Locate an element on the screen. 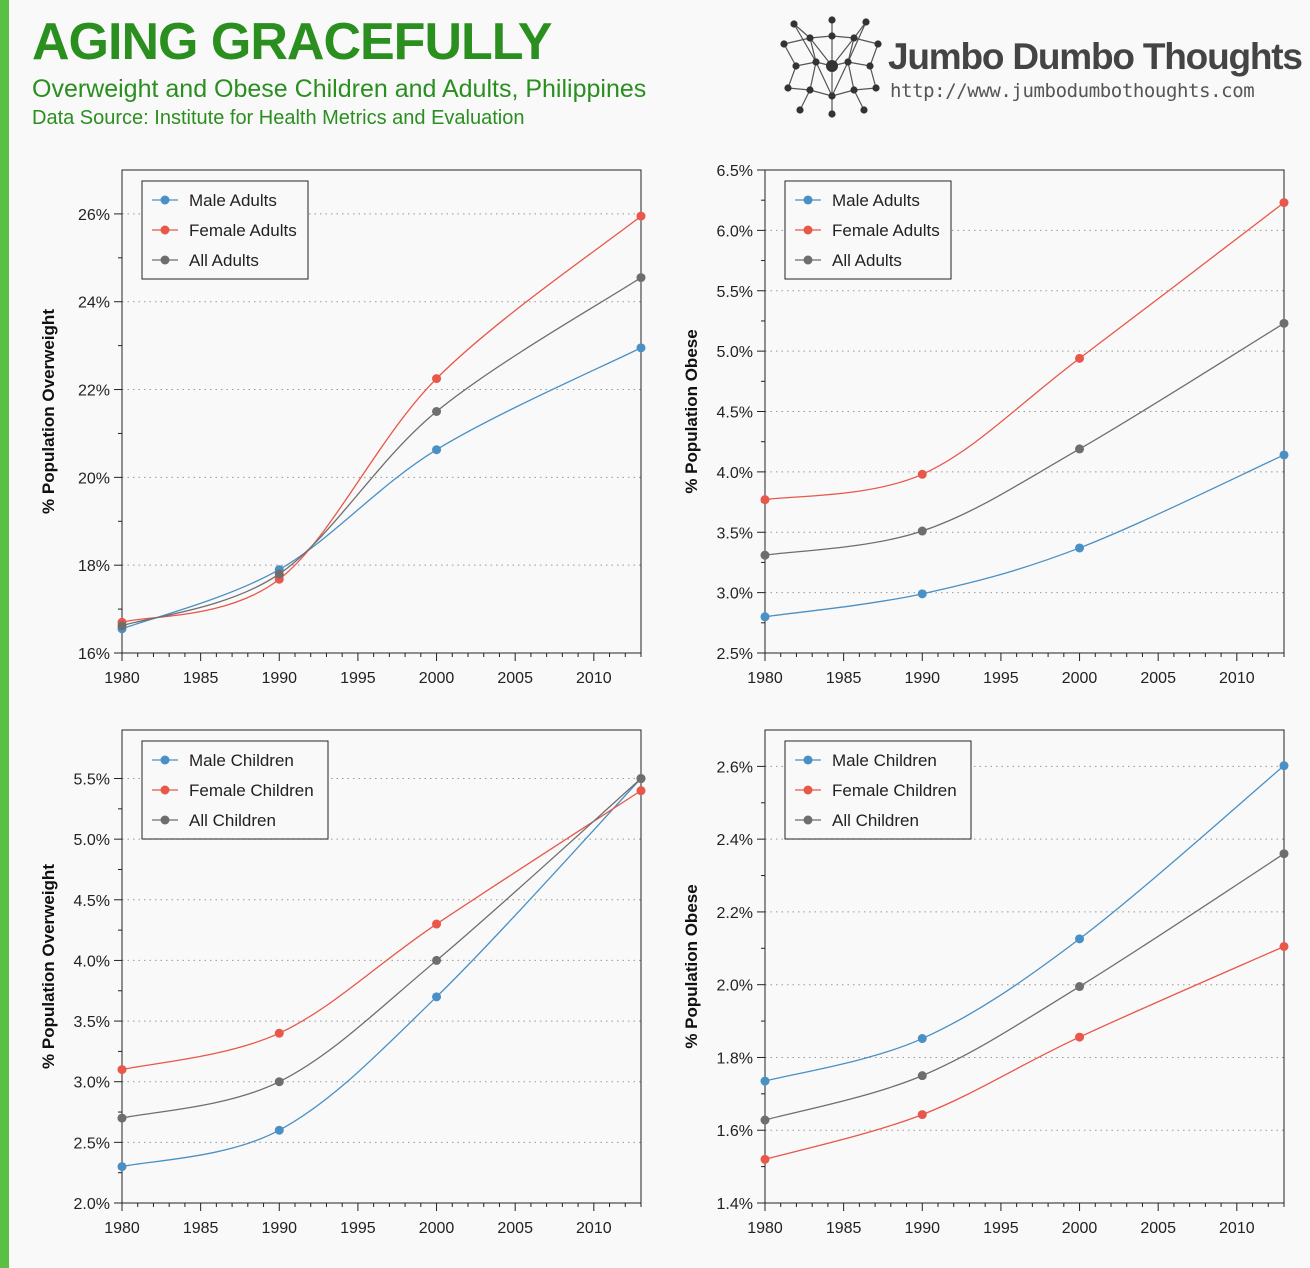  y-tick-label: 24% is located at coordinates (94, 303).